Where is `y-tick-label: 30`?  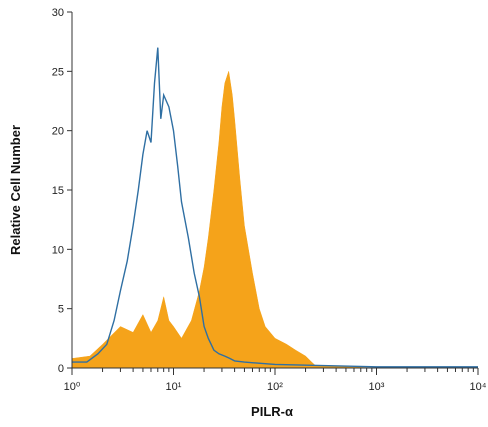
y-tick-label: 30 is located at coordinates (58, 13).